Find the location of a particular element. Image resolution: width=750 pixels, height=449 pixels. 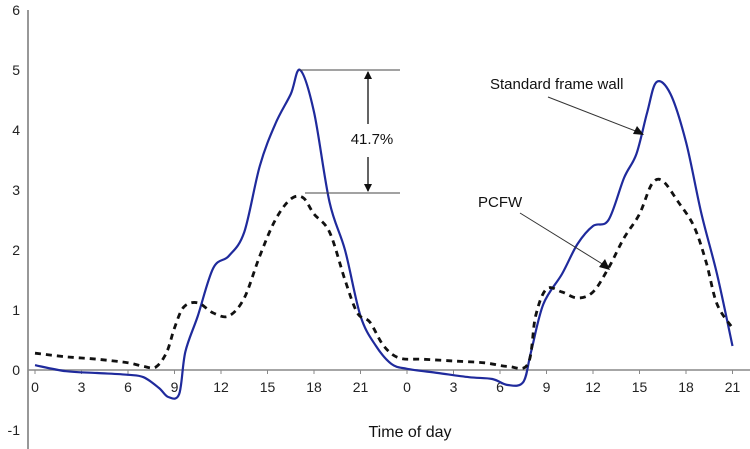

y-tick-label: 4 is located at coordinates (16, 130).